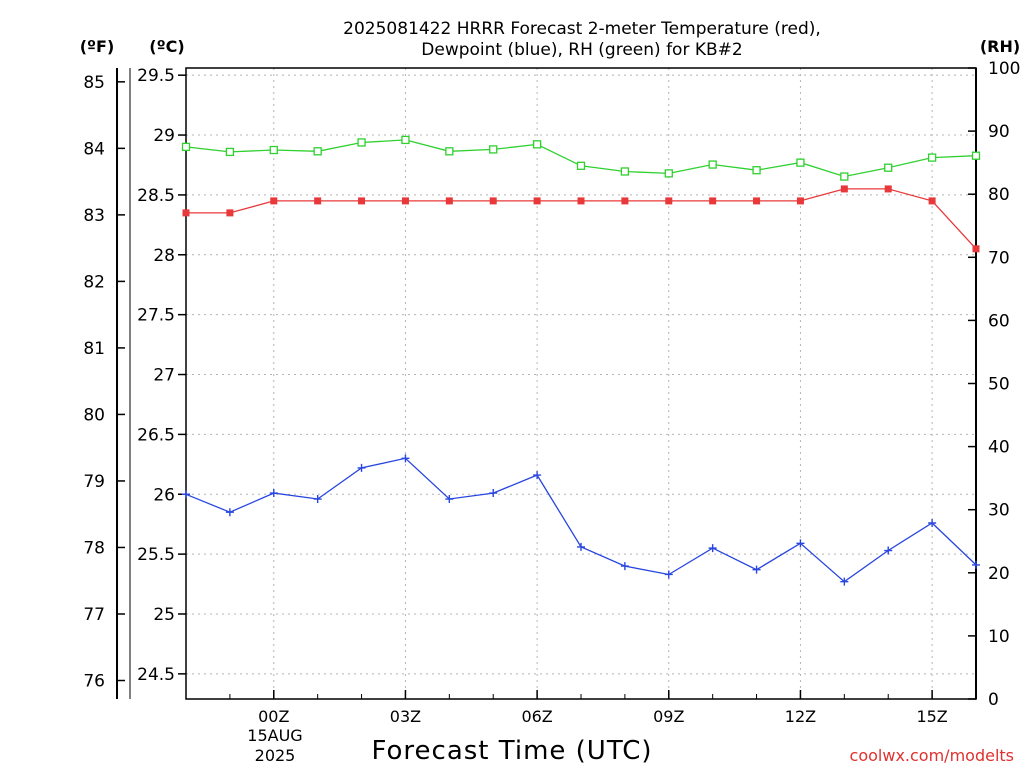  I want to click on credit-text: coolwx.com/modelts, so click(932, 755).